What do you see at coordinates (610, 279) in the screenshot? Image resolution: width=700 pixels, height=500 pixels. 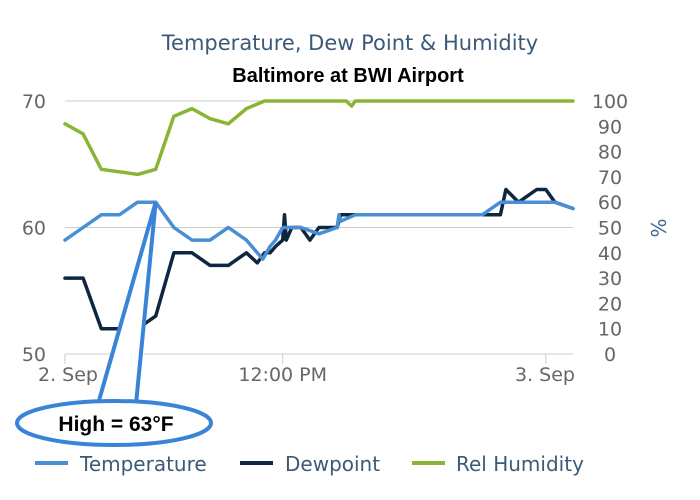 I see `y-right-tick-label: 30` at bounding box center [610, 279].